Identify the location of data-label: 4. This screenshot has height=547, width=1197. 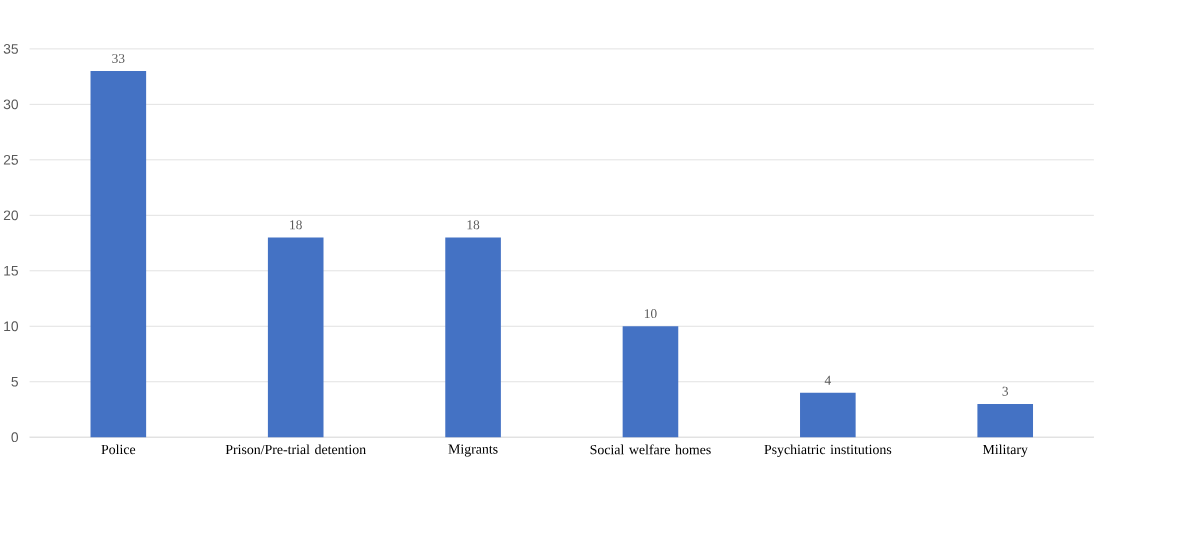
(827, 380).